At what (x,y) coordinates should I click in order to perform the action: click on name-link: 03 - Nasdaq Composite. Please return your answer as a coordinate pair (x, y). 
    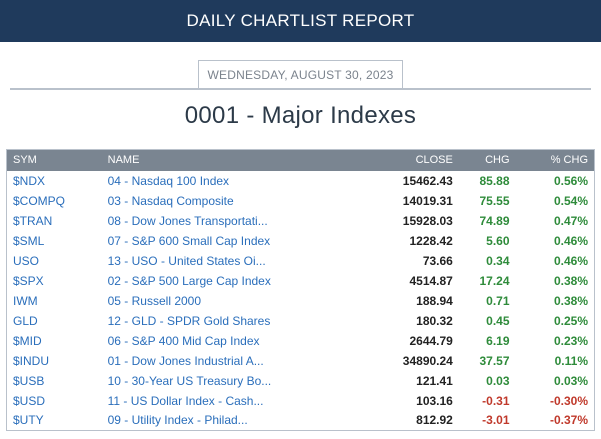
    Looking at the image, I should click on (170, 200).